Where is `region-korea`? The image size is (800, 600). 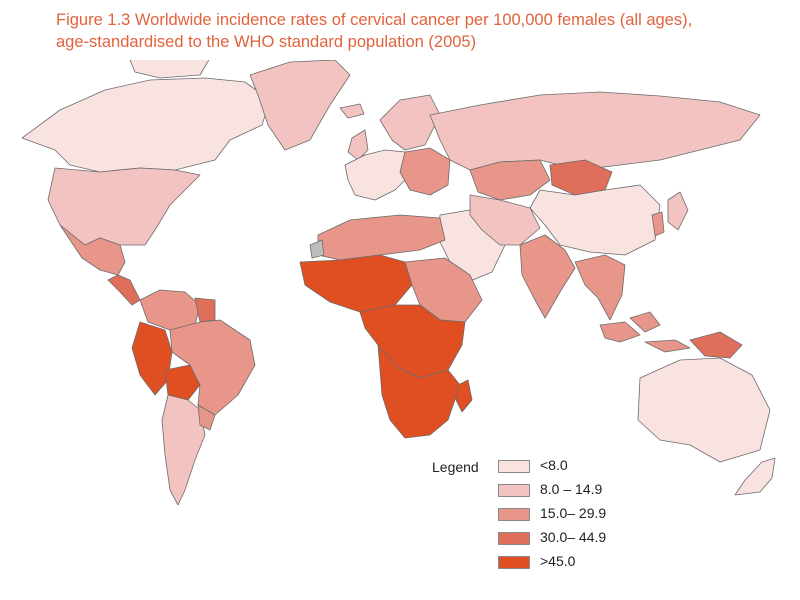 region-korea is located at coordinates (658, 224).